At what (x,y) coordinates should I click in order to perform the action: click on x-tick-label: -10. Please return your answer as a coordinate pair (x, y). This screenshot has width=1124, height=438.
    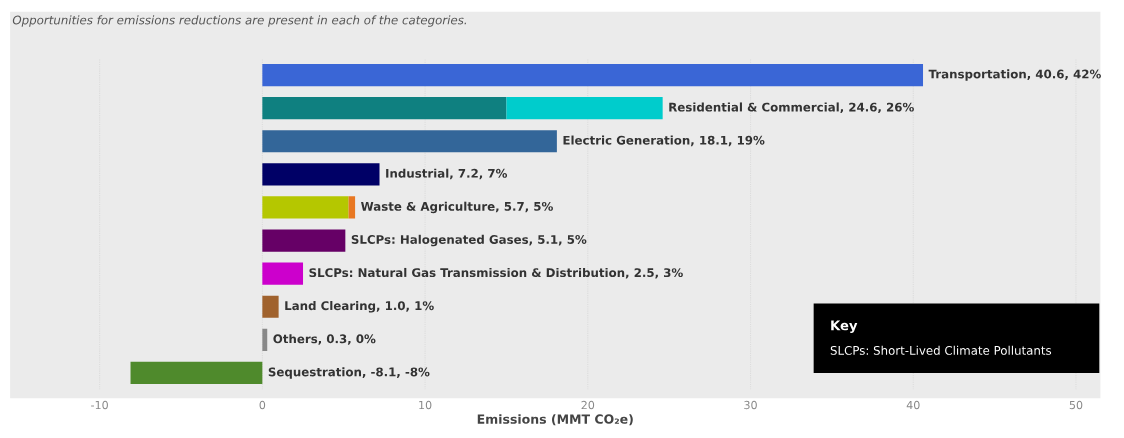
    Looking at the image, I should click on (99, 405).